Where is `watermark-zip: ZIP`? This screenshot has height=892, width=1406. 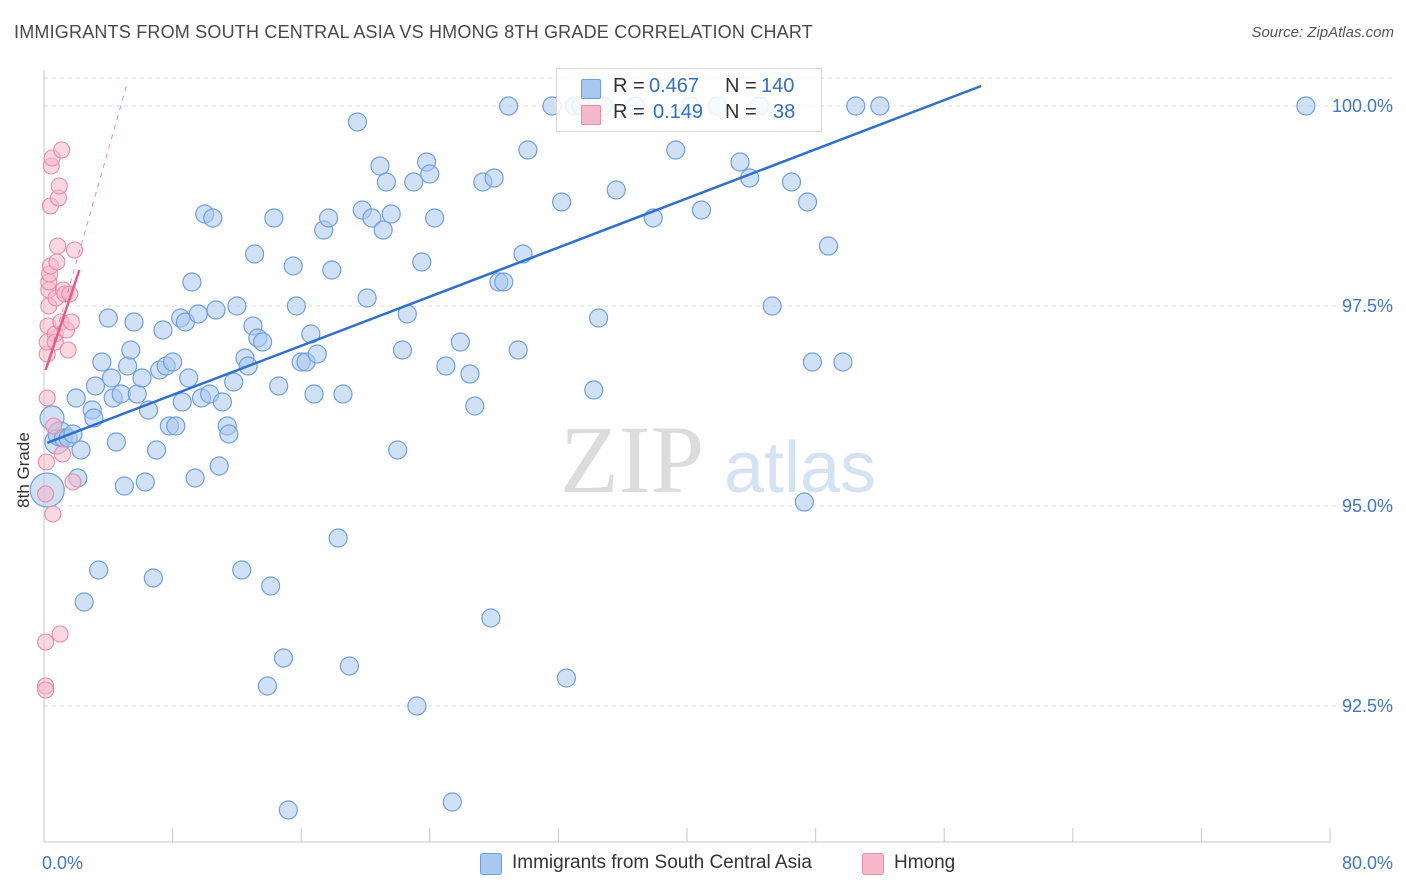
watermark-zip: ZIP is located at coordinates (632, 459).